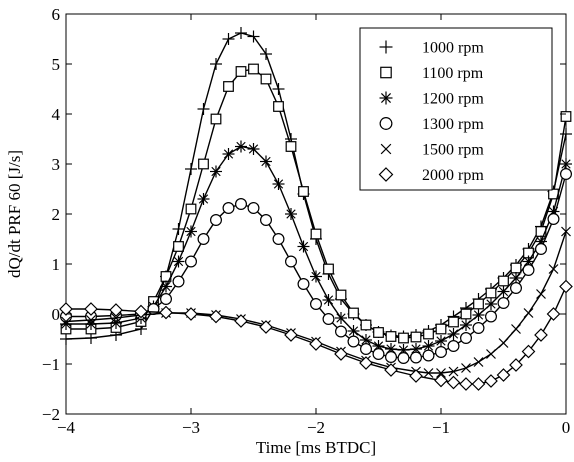  I want to click on y-tick-label: 3, so click(56, 164).